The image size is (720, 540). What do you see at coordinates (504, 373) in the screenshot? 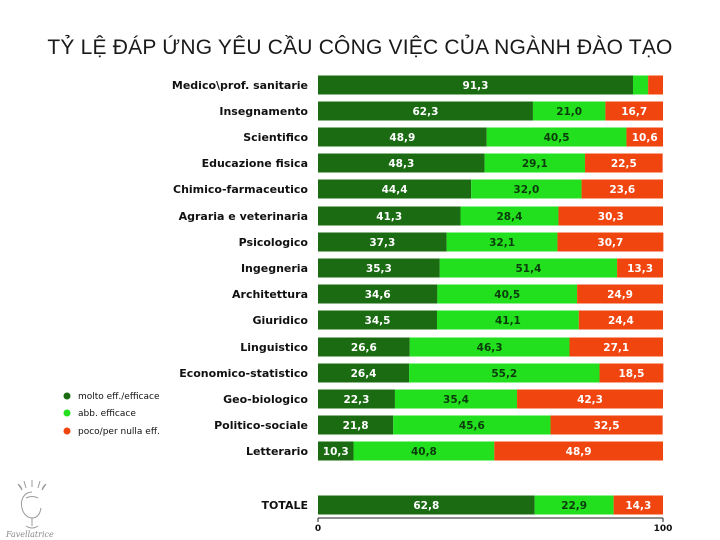
I see `bar-segment-economico-statistico-s2` at bounding box center [504, 373].